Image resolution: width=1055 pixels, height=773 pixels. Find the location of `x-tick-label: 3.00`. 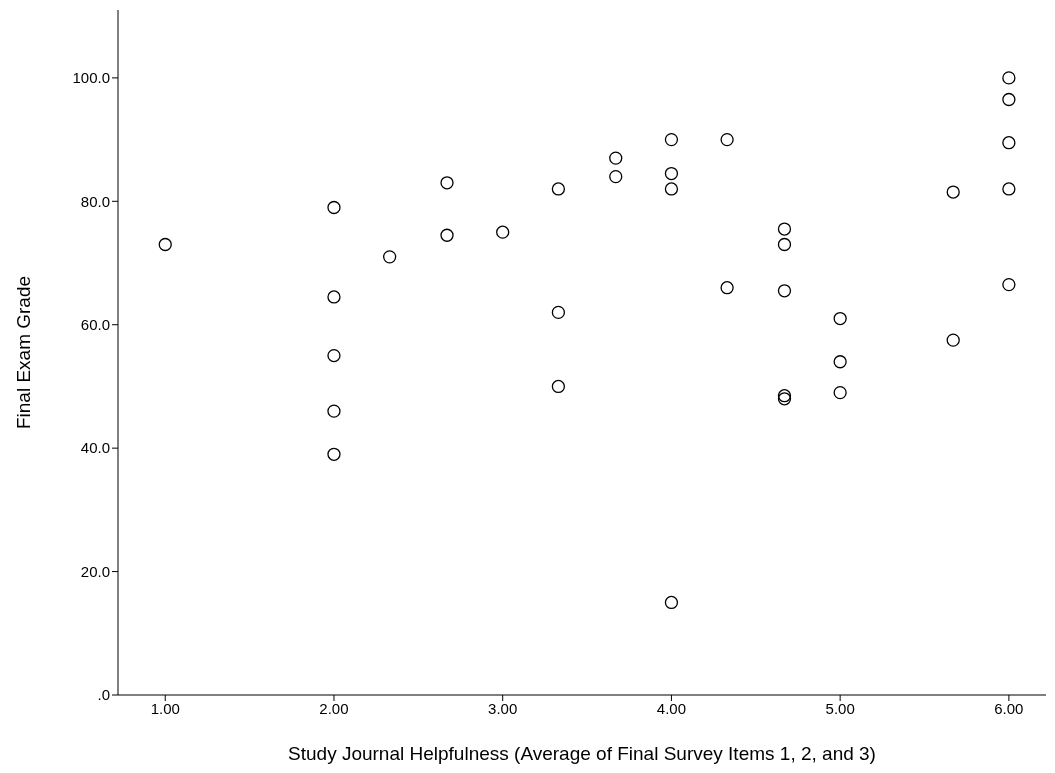

x-tick-label: 3.00 is located at coordinates (503, 708).